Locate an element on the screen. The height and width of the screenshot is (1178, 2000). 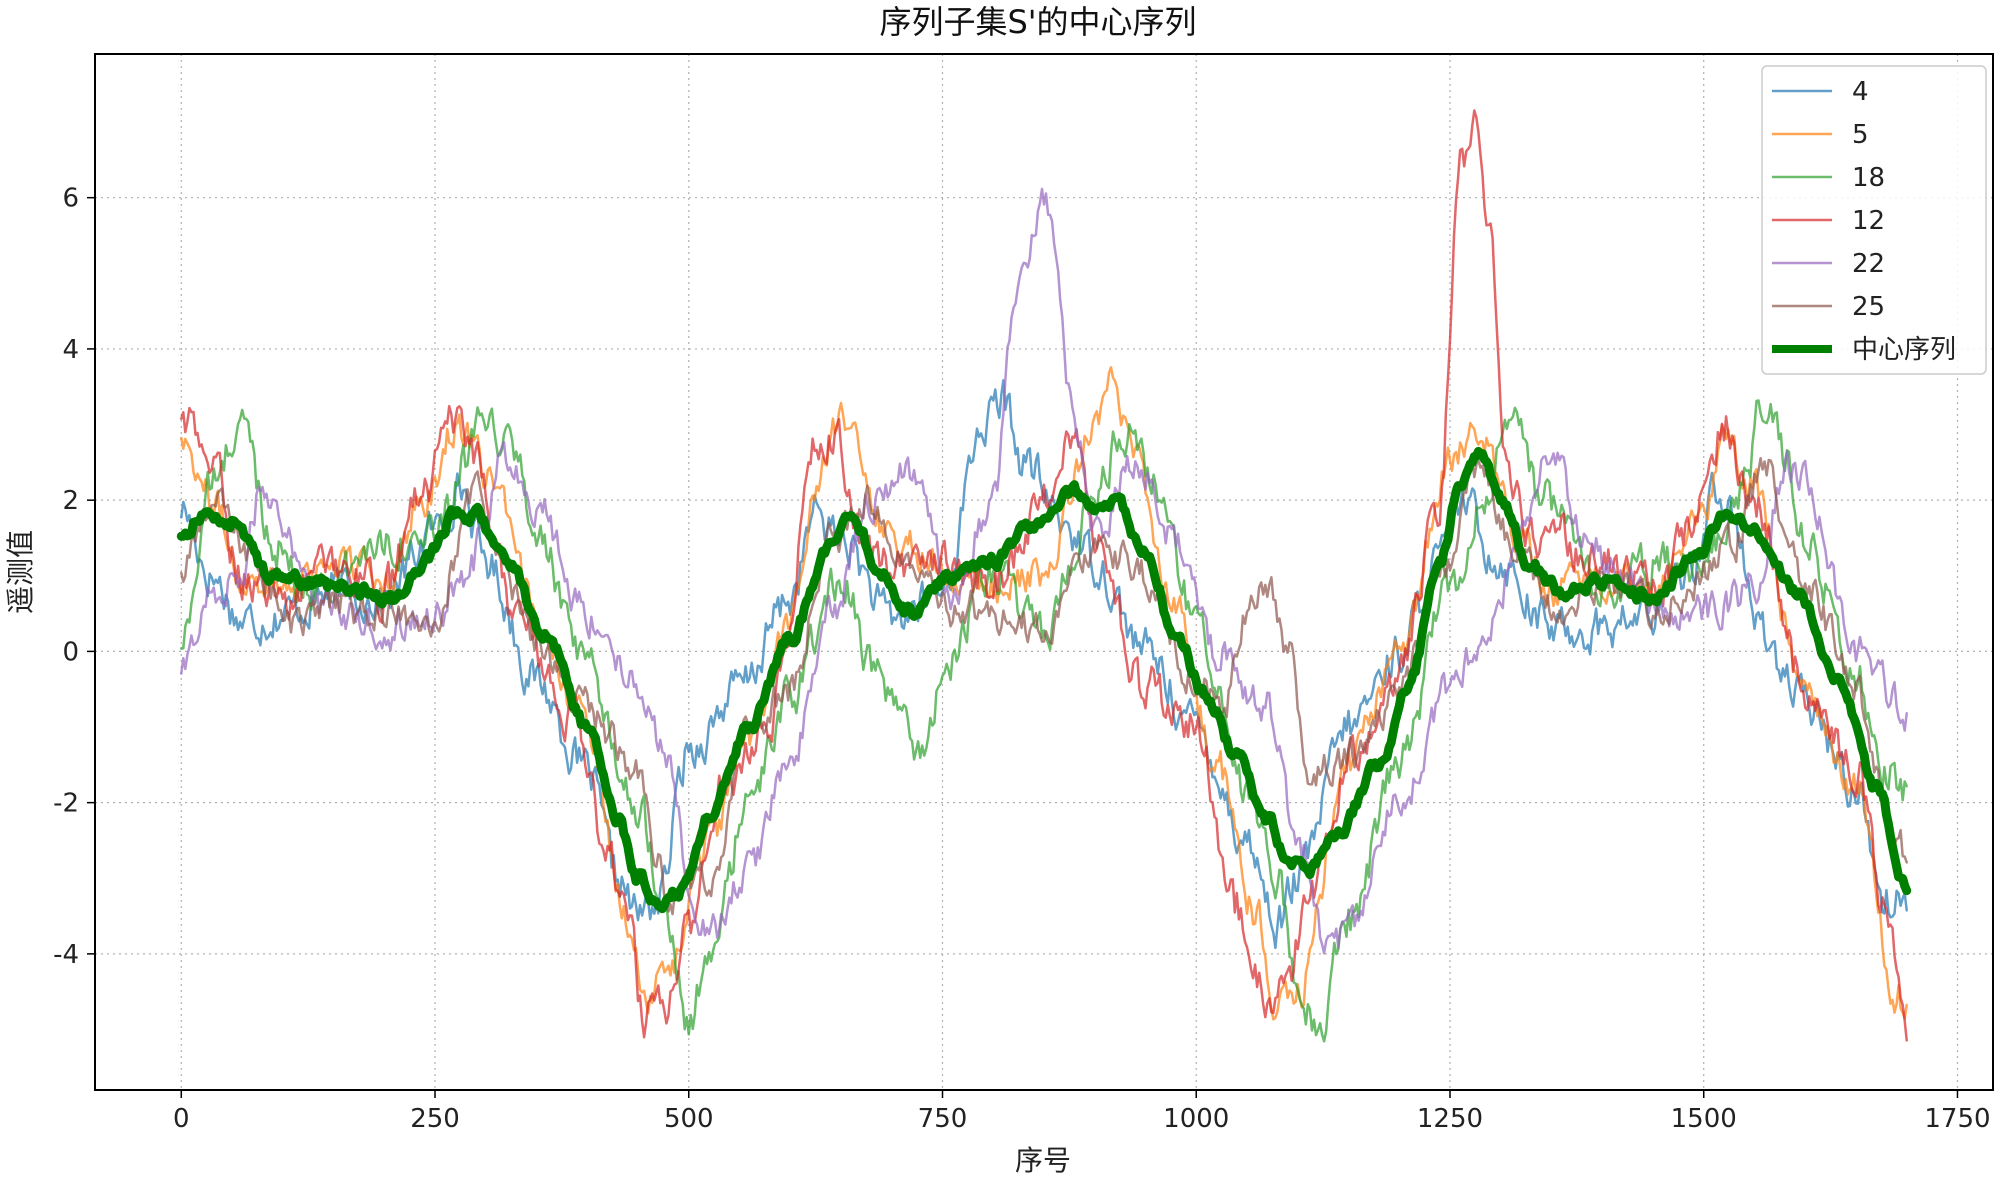
y-tick-label: -2 is located at coordinates (66, 804).